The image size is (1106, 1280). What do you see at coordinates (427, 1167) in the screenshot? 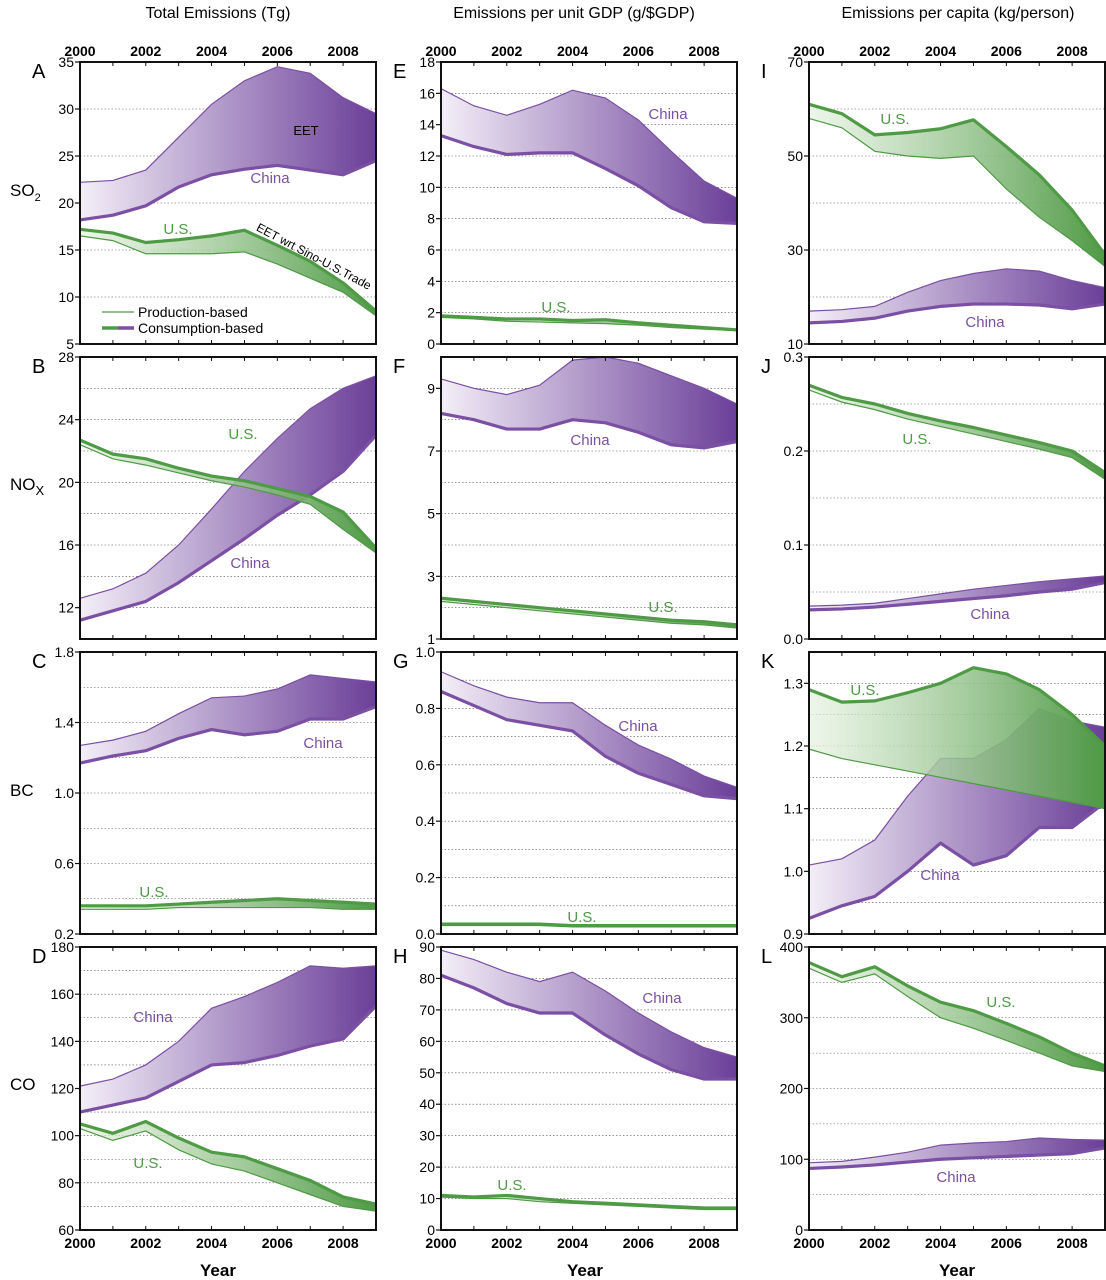
I see `y-tick-label: 20` at bounding box center [427, 1167].